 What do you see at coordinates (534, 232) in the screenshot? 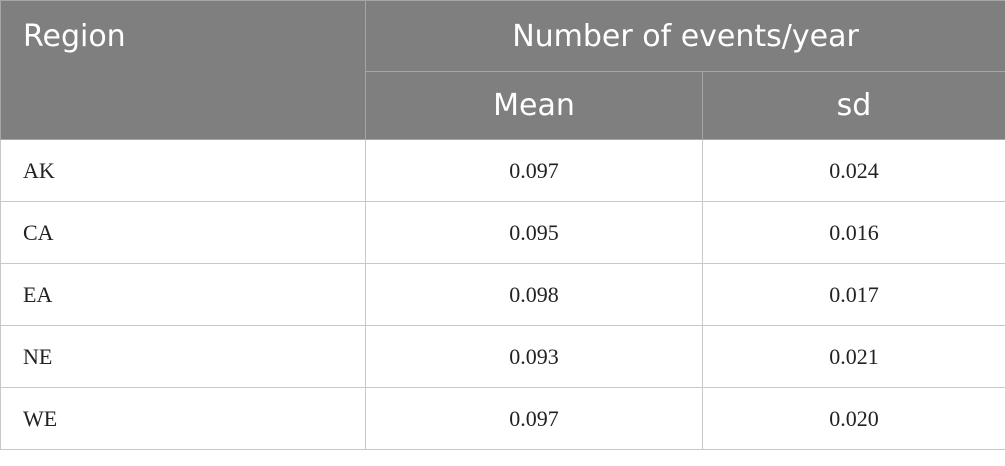
I see `value-cell: 0.095` at bounding box center [534, 232].